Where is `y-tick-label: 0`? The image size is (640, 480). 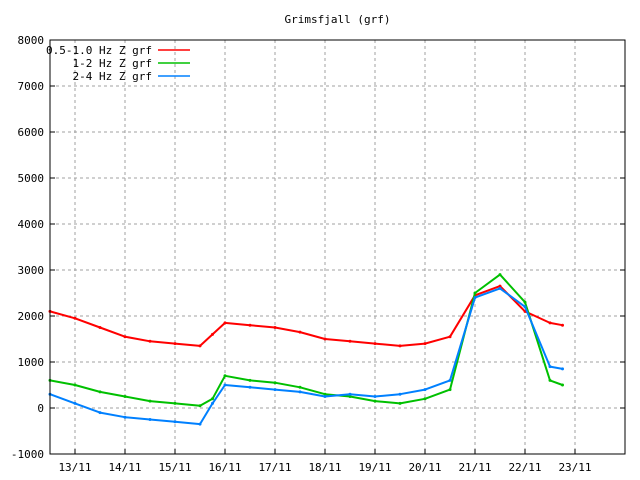 y-tick-label: 0 is located at coordinates (40, 408).